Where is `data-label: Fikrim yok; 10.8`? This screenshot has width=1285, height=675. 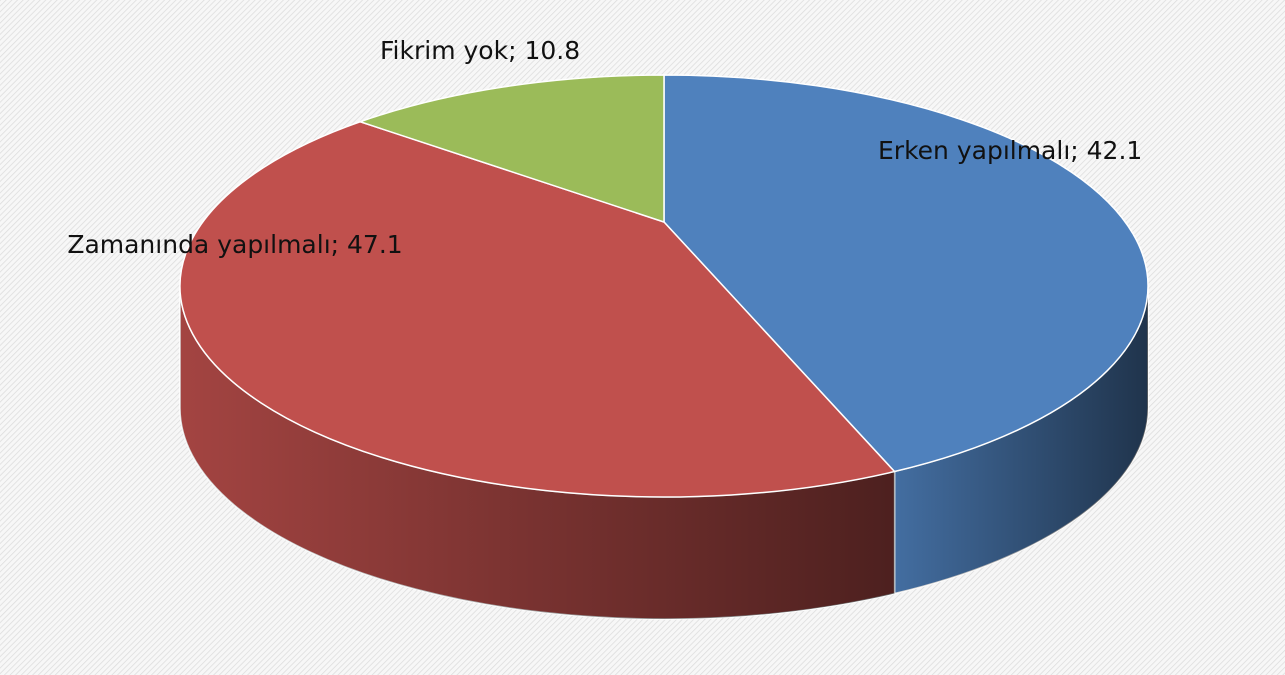 data-label: Fikrim yok; 10.8 is located at coordinates (480, 50).